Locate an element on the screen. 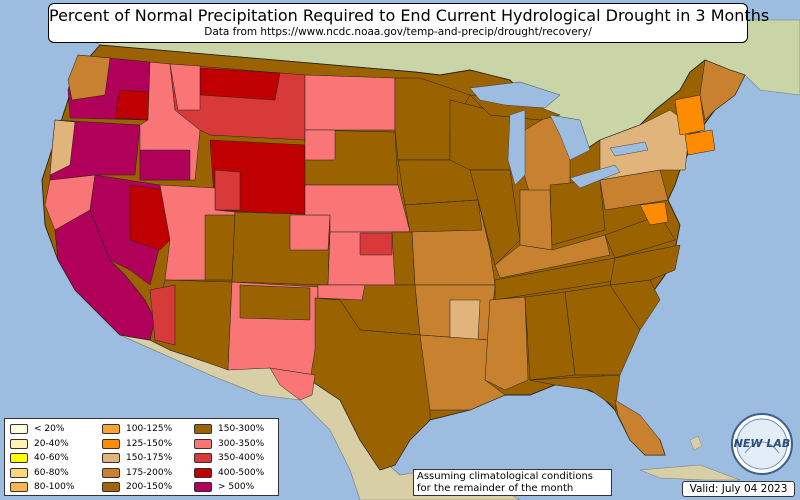 The width and height of the screenshot is (800, 500). legend-item: 40-60% is located at coordinates (56, 458).